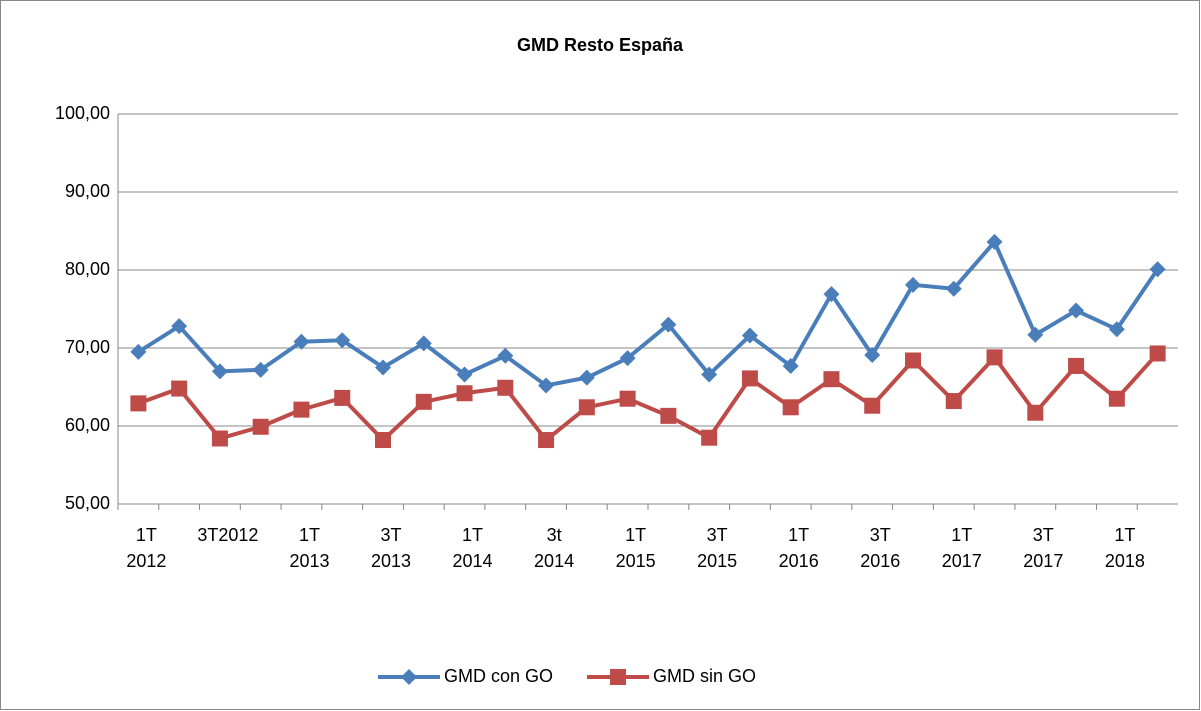  Describe the element at coordinates (391, 548) in the screenshot. I see `x-tick-label: 3T 2013` at that location.